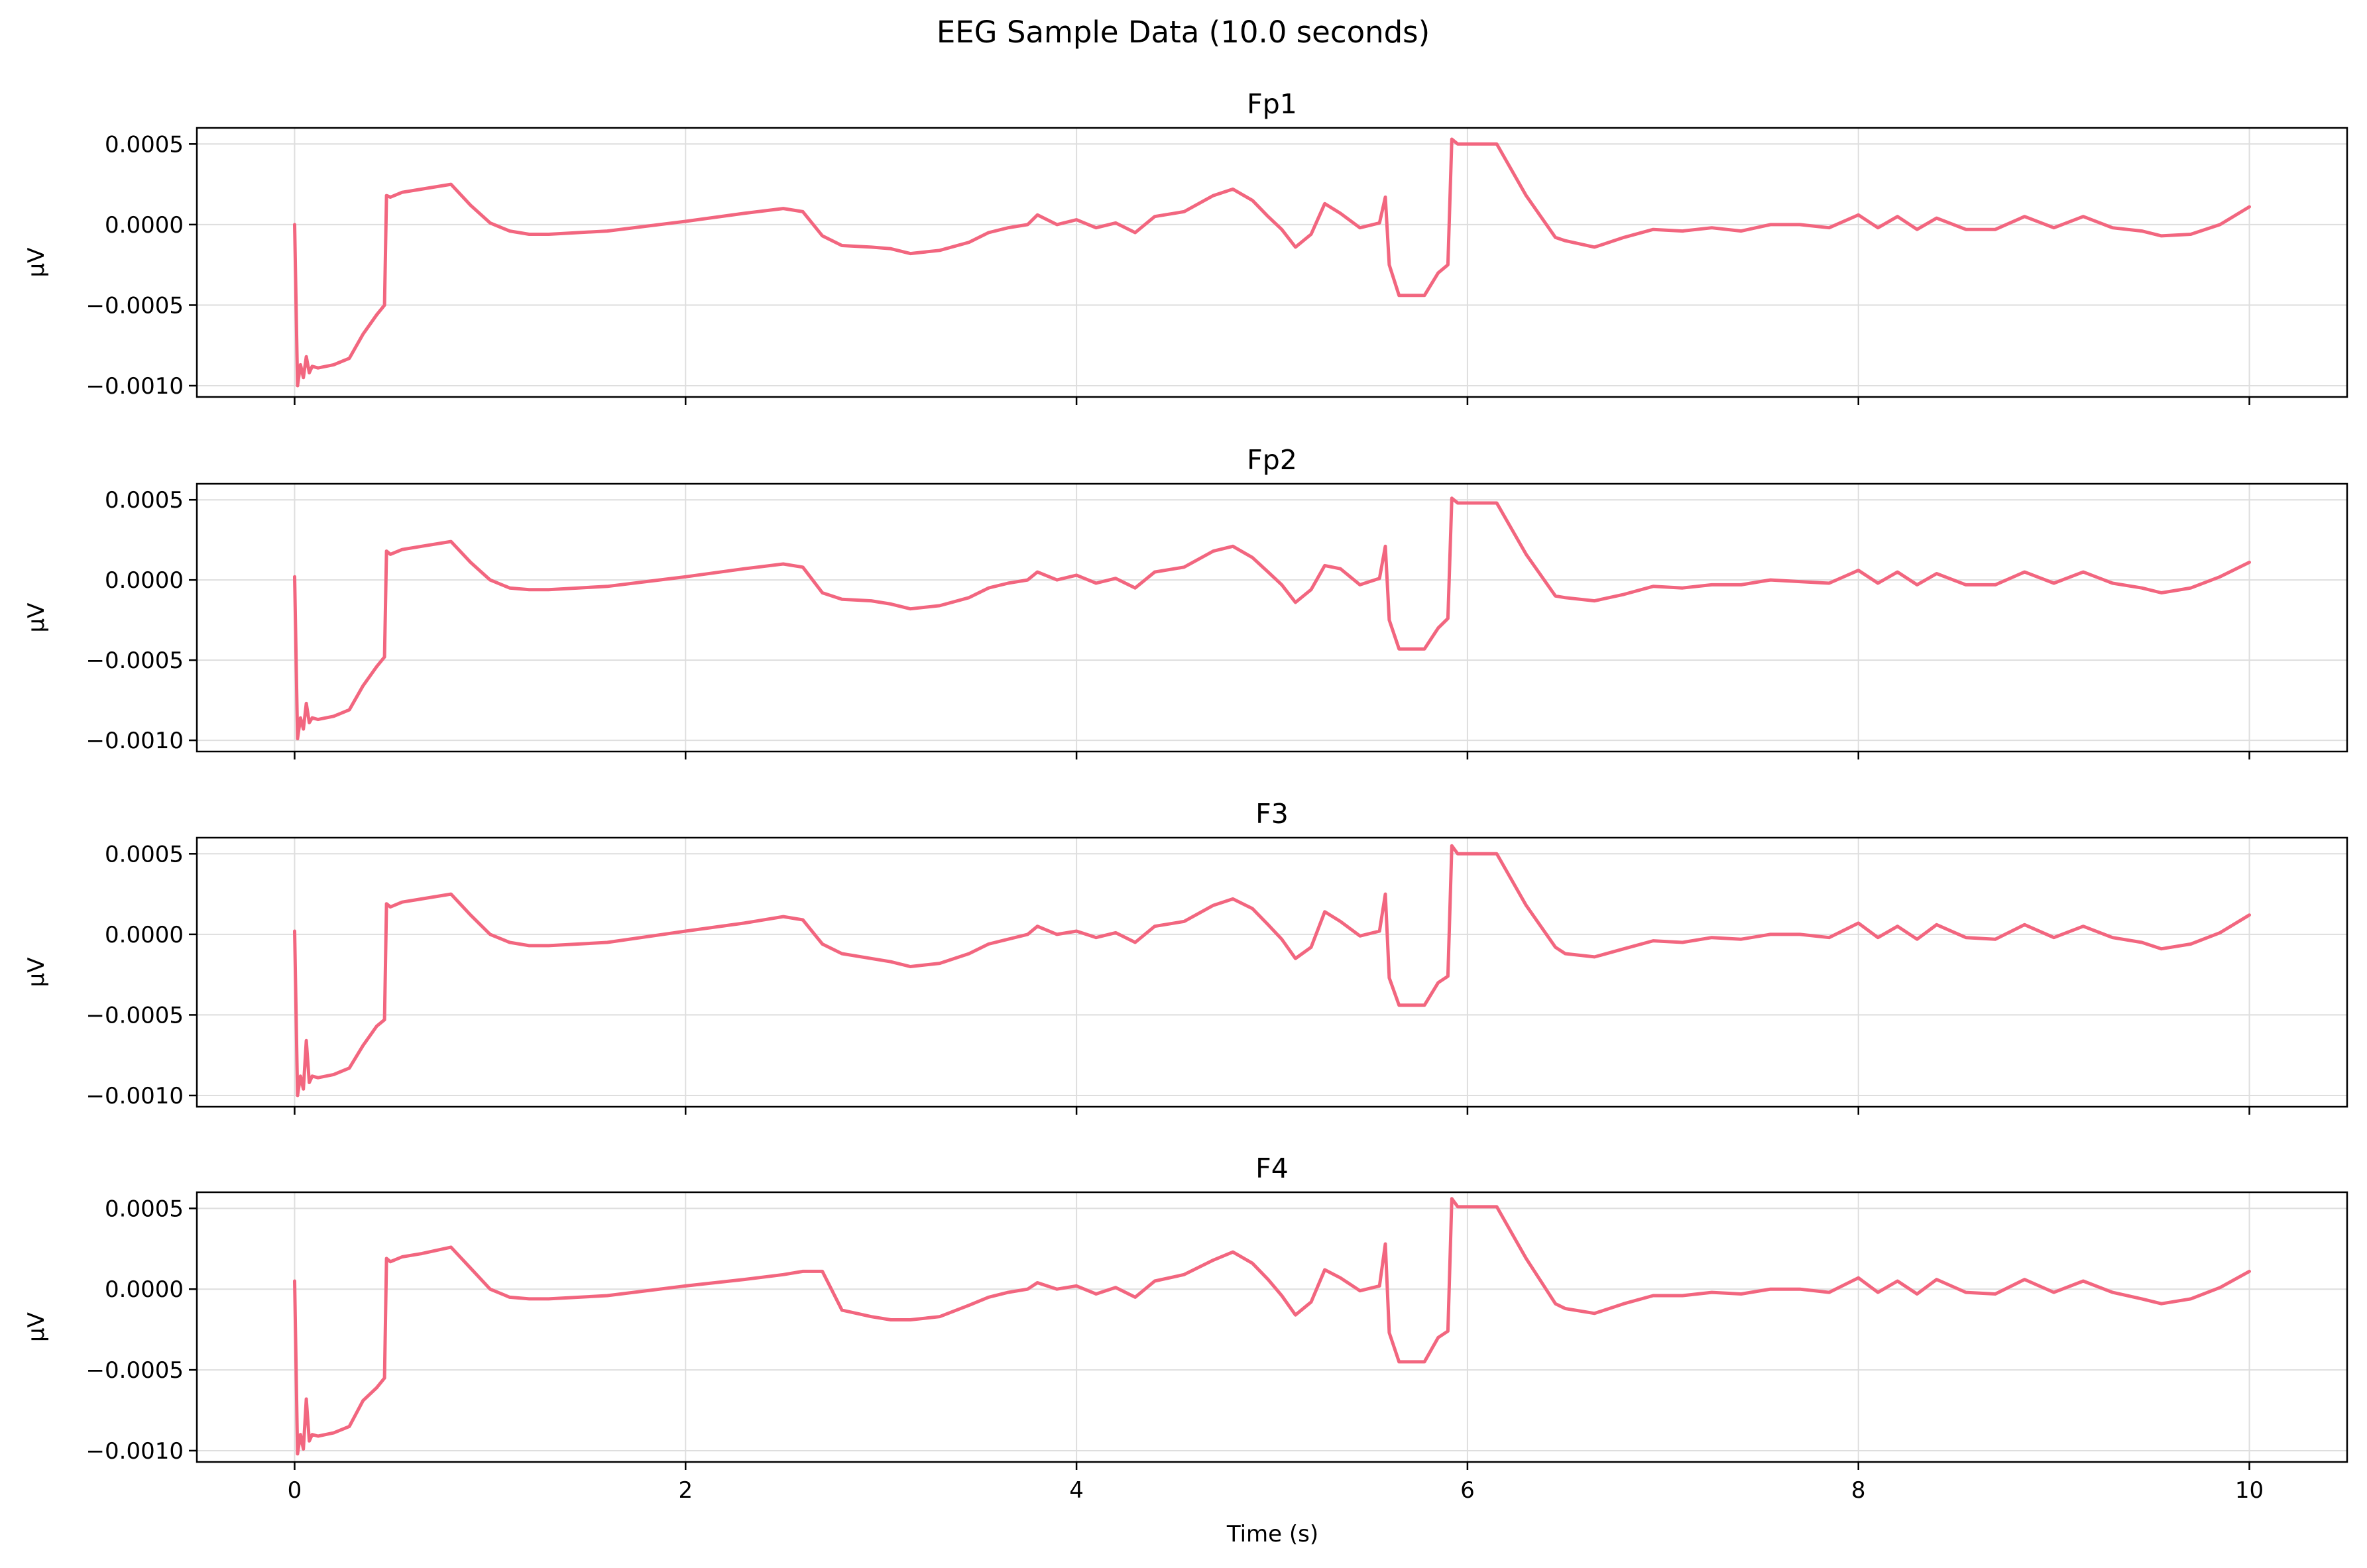 The width and height of the screenshot is (2367, 1568). Describe the element at coordinates (1272, 460) in the screenshot. I see `panel-title-fp2: Fp2` at that location.